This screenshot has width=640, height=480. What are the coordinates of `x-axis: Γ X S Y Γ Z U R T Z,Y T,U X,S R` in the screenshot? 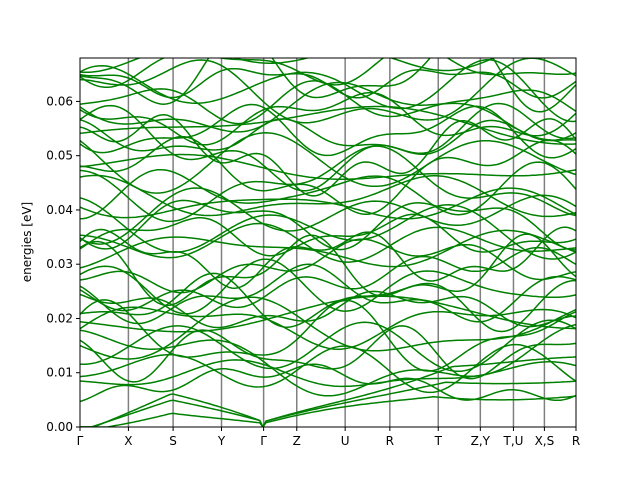 It's located at (328, 437).